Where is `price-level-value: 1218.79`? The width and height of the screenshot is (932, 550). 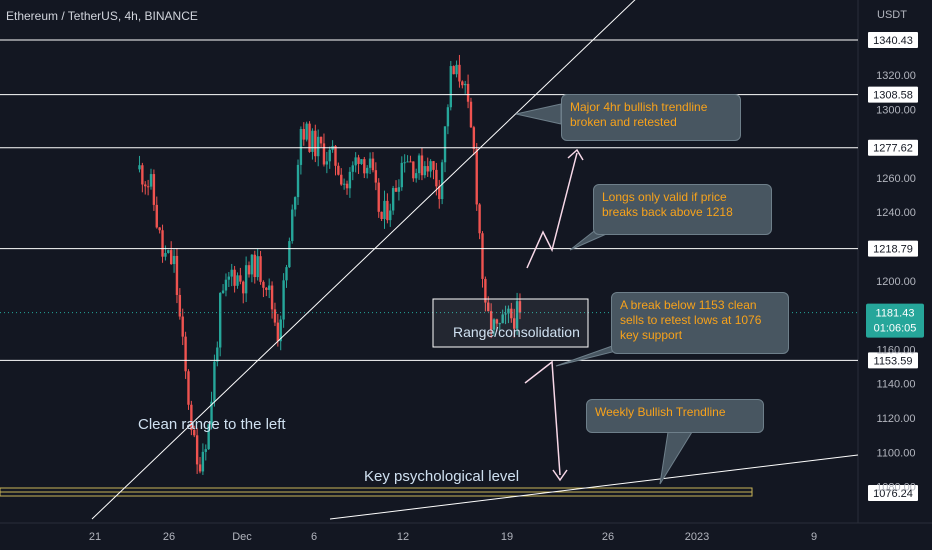
price-level-value: 1218.79 is located at coordinates (893, 250).